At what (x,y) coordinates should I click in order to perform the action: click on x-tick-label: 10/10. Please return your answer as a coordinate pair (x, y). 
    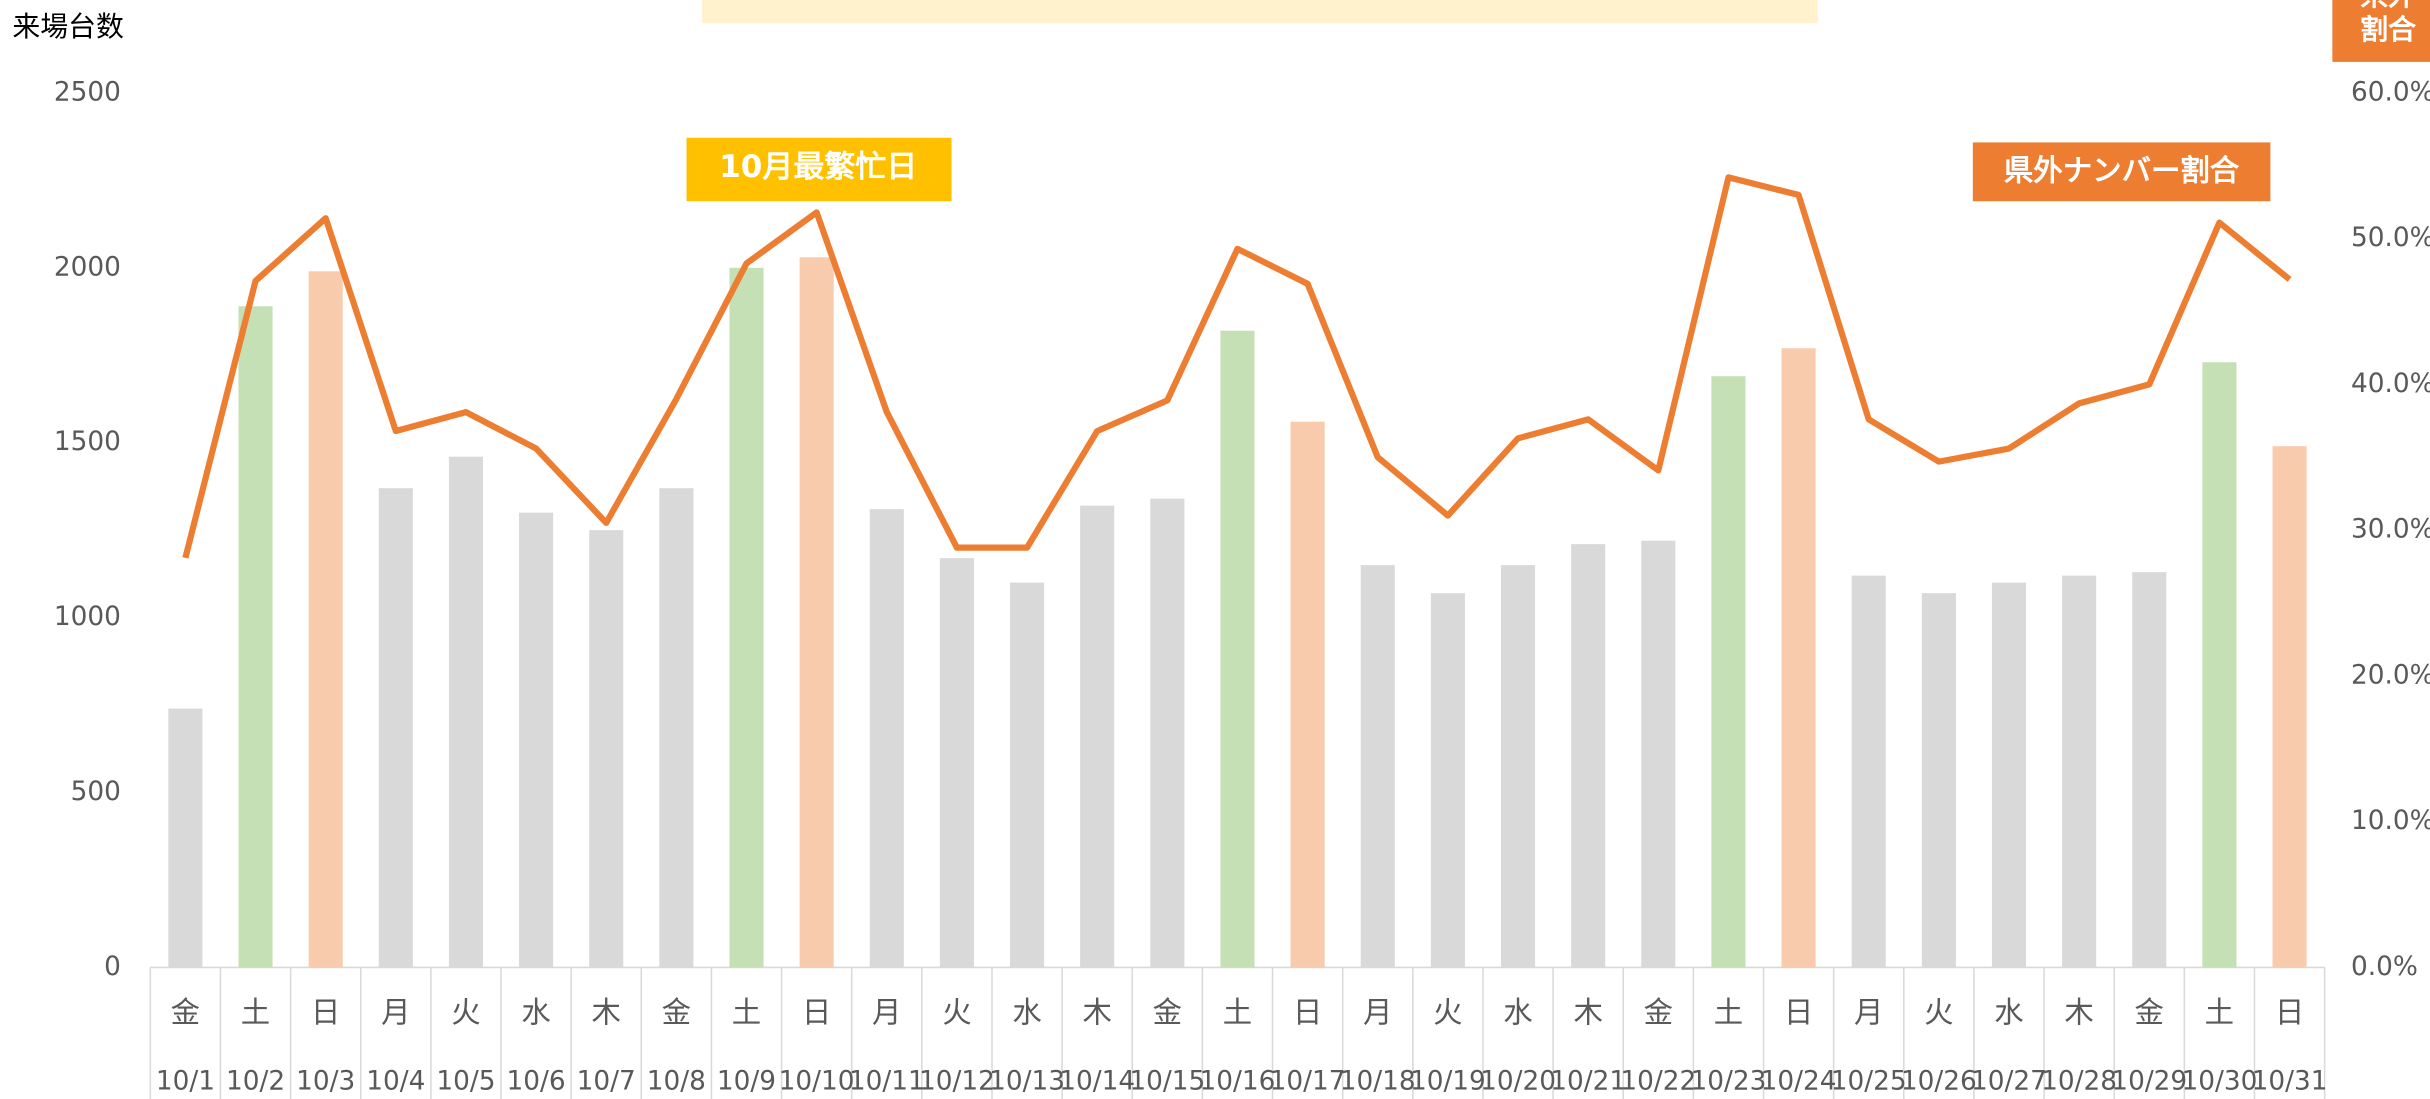
    Looking at the image, I should click on (817, 1081).